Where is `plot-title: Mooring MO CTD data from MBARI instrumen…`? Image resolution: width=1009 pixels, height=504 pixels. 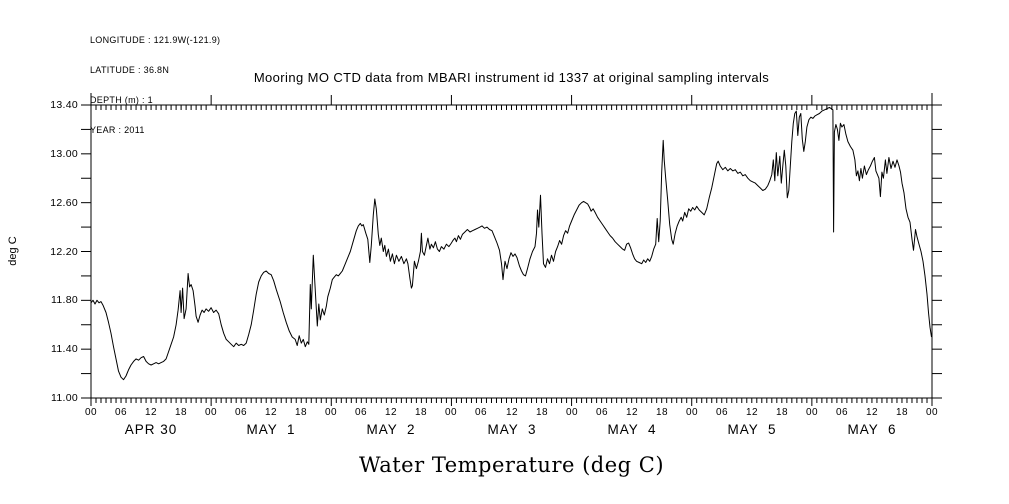
plot-title: Mooring MO CTD data from MBARI instrumen… is located at coordinates (511, 77).